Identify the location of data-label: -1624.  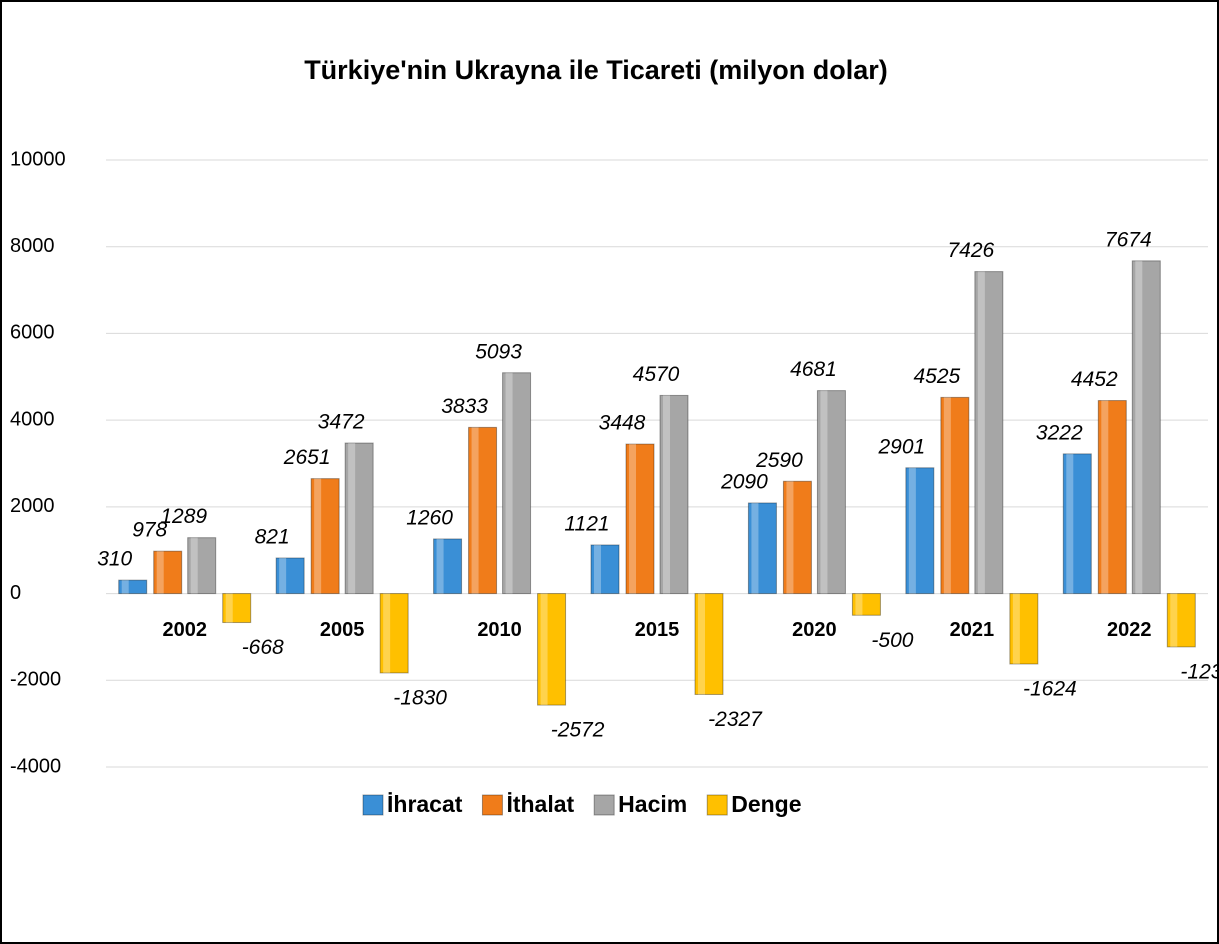
(1050, 689).